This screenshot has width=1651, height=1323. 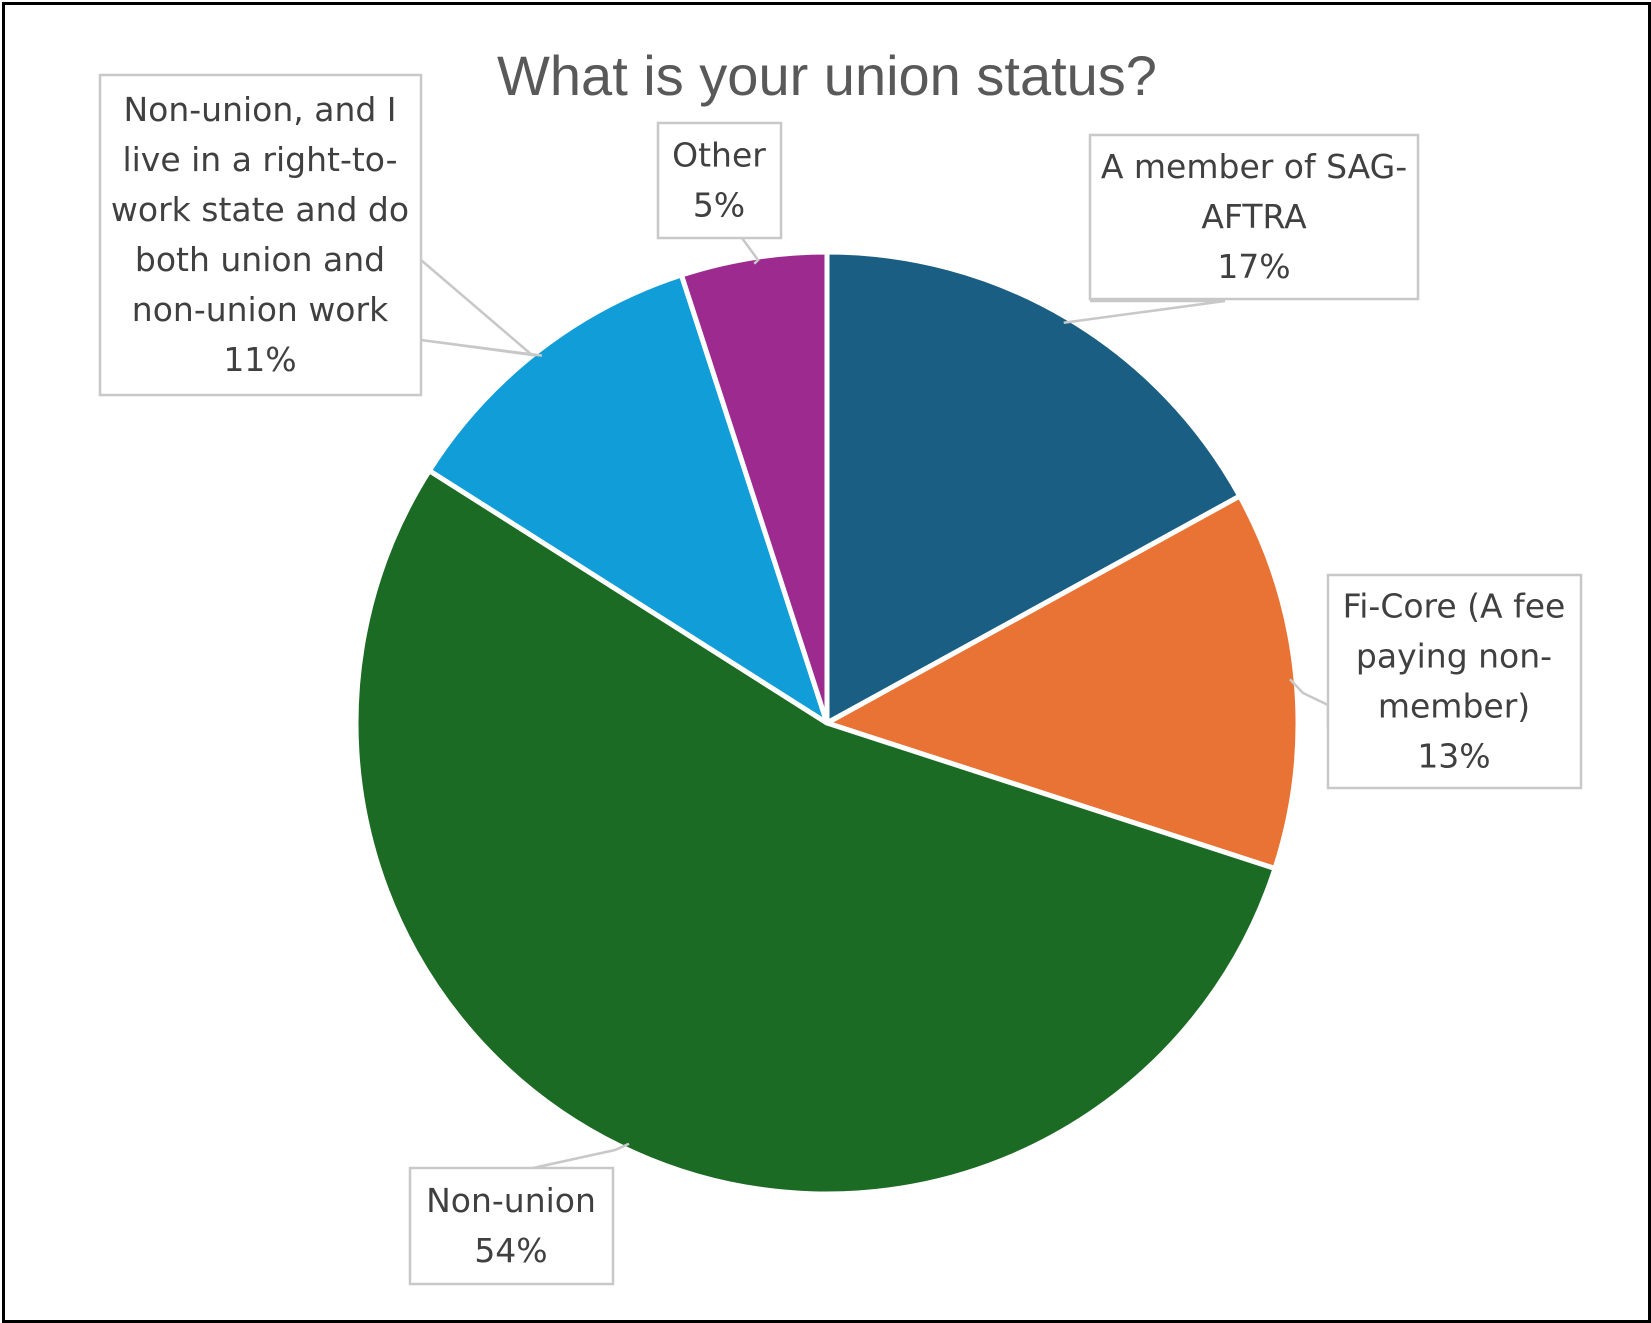 I want to click on slice-non-union-and-i-live-in-a-right-to-work-state-and-do-both-union-and-non-union-work, so click(x=628, y=499).